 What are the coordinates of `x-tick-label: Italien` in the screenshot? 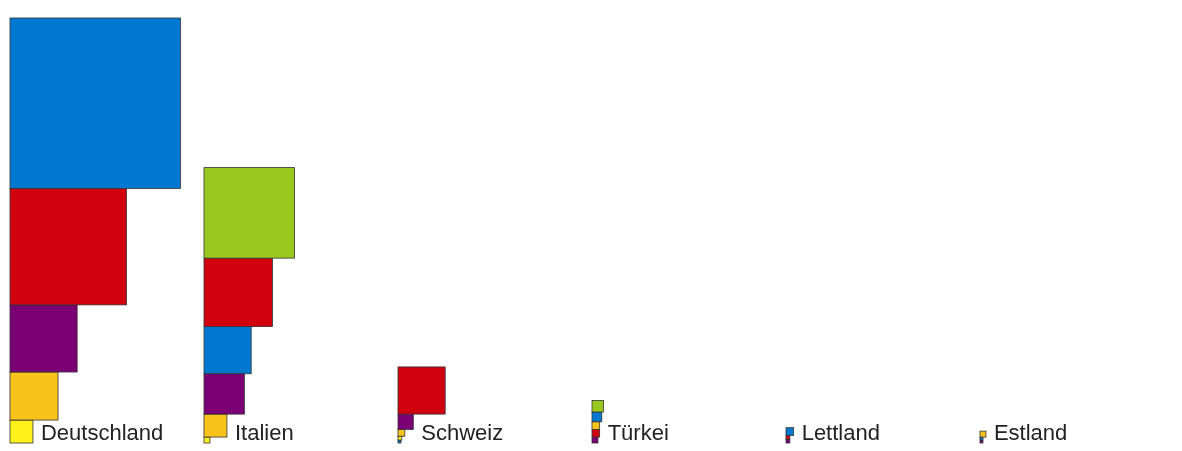 It's located at (264, 432).